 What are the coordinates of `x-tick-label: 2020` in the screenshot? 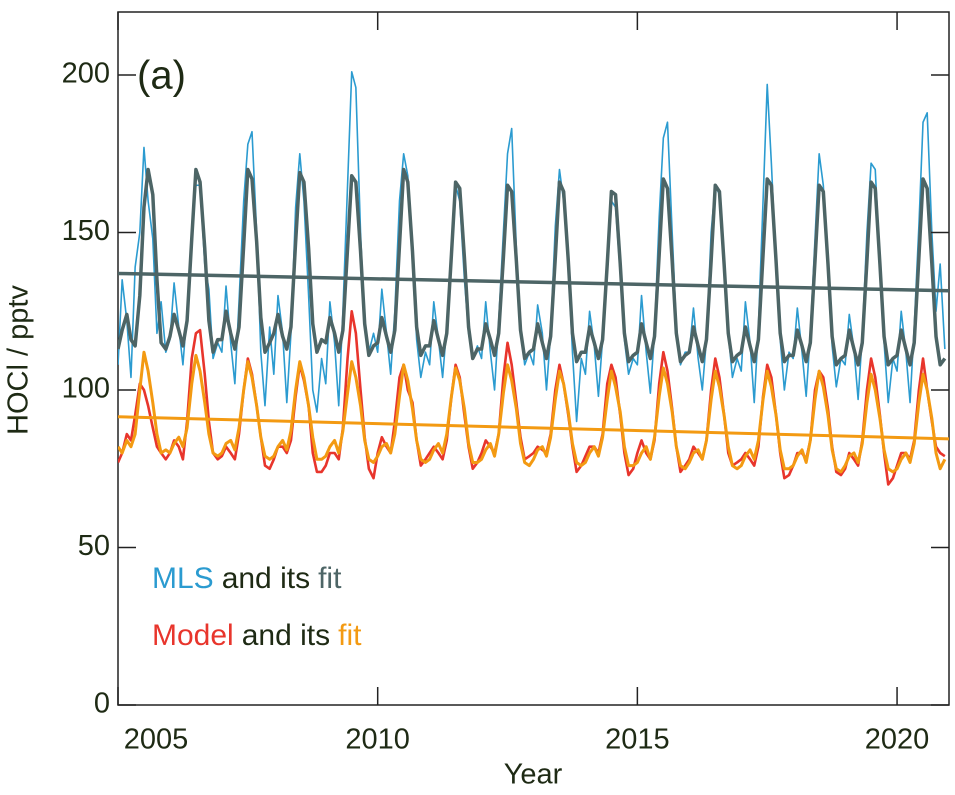 It's located at (897, 740).